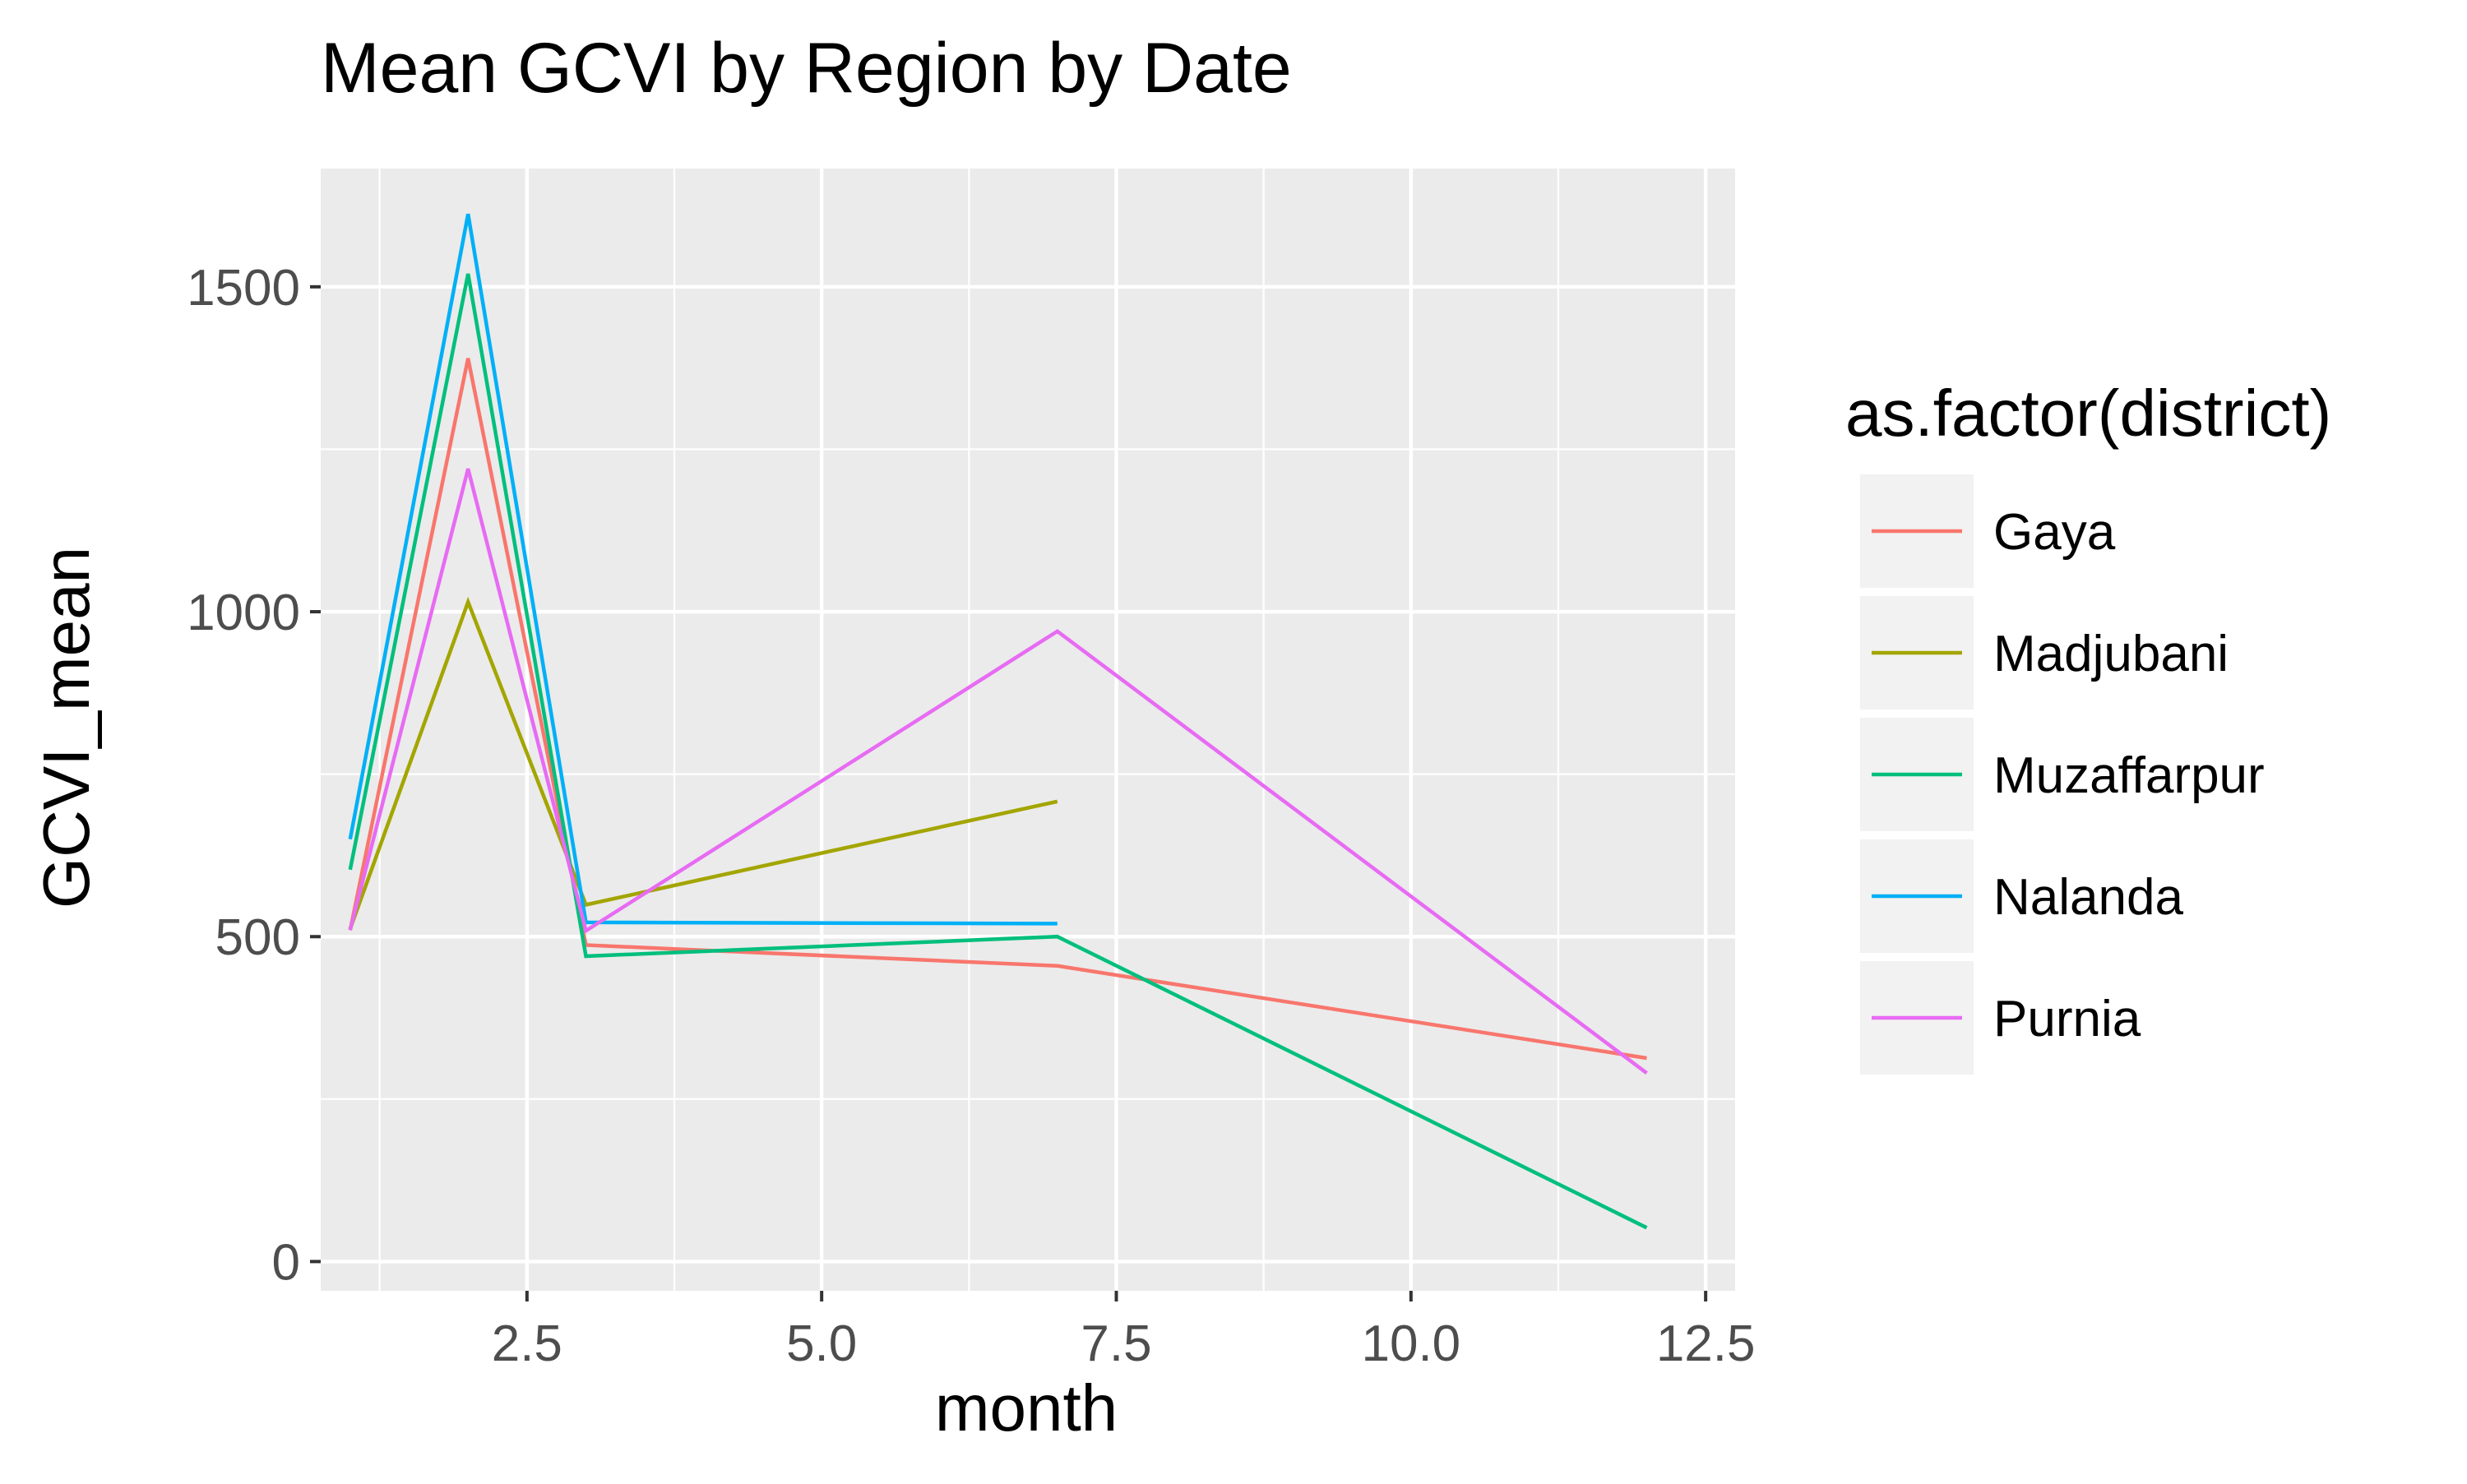 The width and height of the screenshot is (2467, 1484). Describe the element at coordinates (527, 1344) in the screenshot. I see `x-tick-label: 2.5` at that location.